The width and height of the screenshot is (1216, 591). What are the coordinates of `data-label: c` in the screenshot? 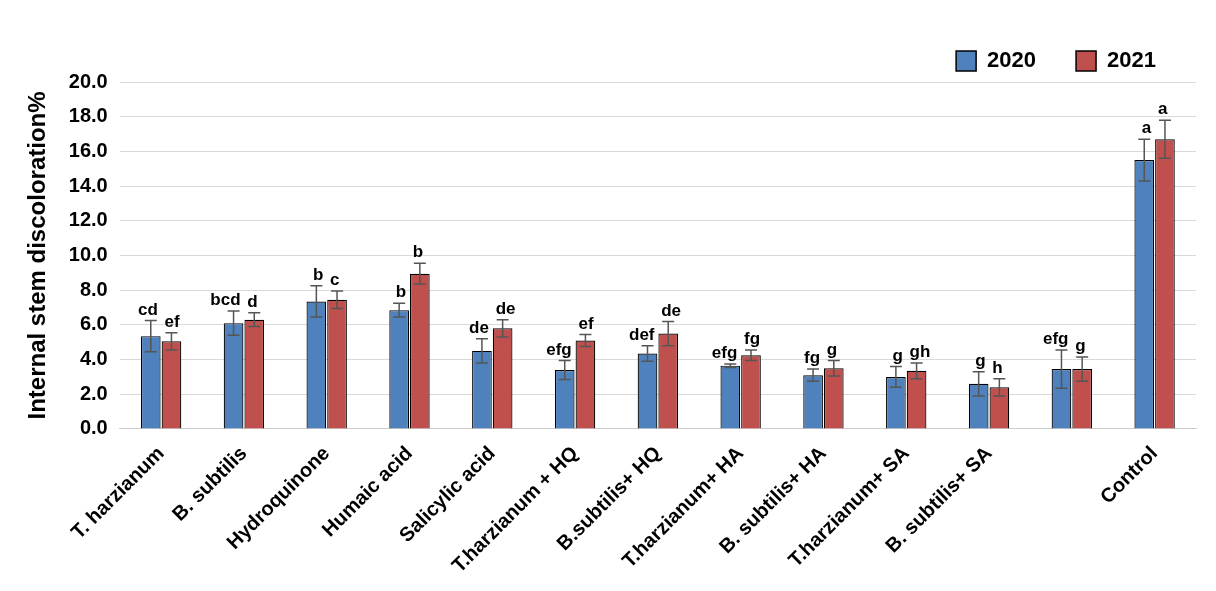 It's located at (335, 280).